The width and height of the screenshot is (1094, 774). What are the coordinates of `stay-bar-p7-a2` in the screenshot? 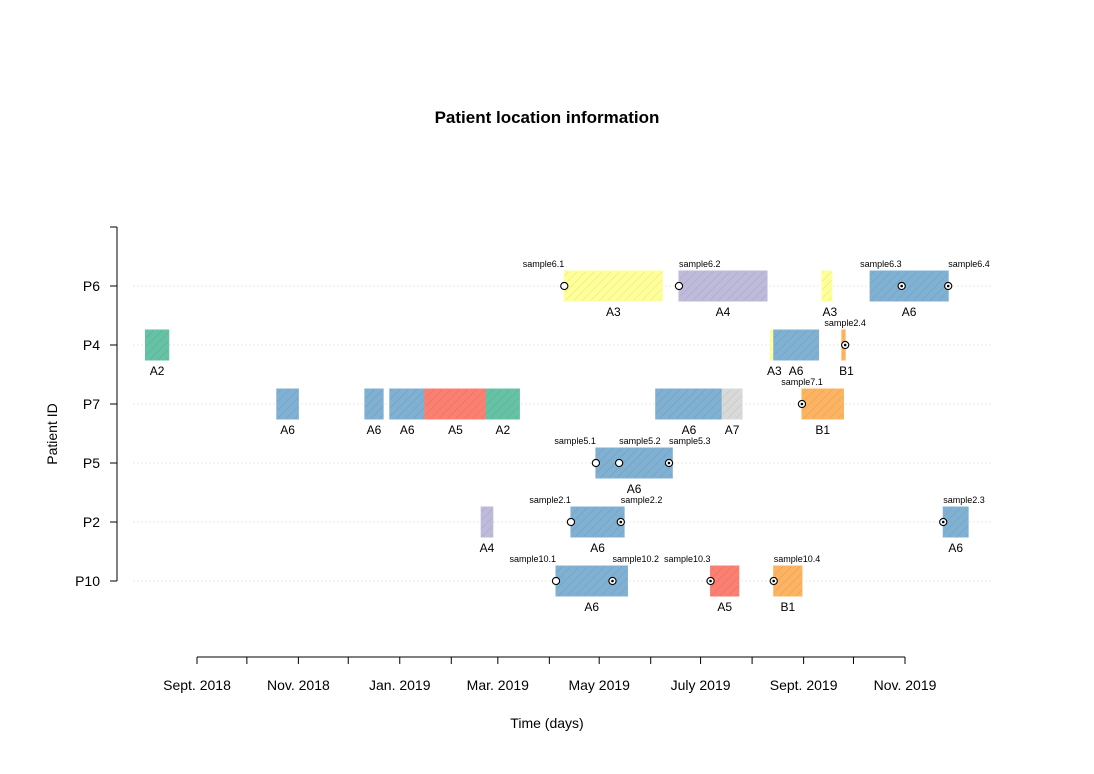 It's located at (502, 404).